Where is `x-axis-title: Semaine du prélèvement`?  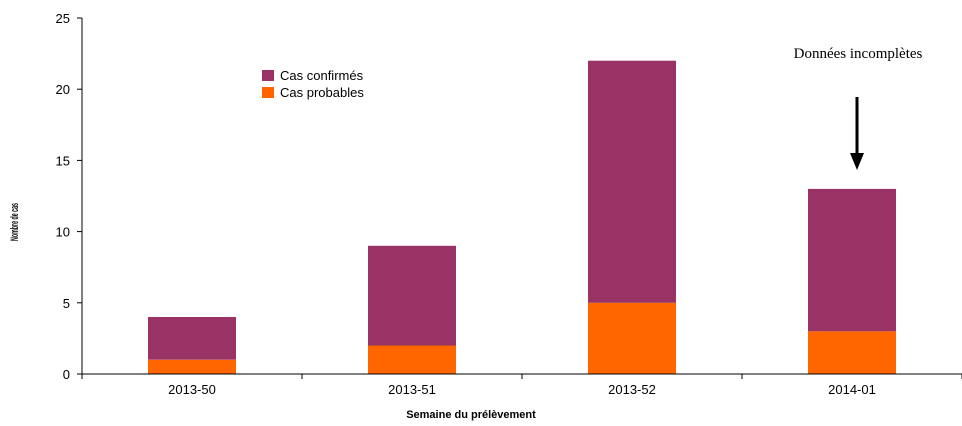
x-axis-title: Semaine du prélèvement is located at coordinates (471, 415).